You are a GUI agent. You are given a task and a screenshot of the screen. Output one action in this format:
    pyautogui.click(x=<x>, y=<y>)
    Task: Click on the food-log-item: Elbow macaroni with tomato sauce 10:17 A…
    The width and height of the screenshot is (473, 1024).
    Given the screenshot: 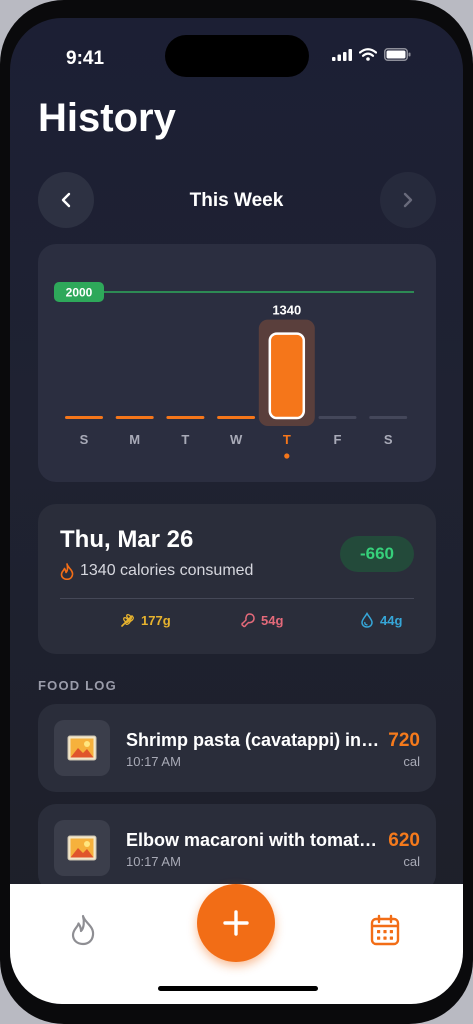 What is the action you would take?
    pyautogui.click(x=237, y=848)
    